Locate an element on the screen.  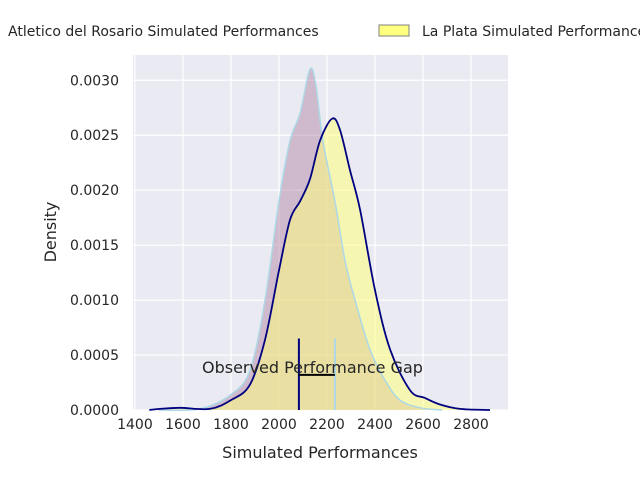
y-axis-label: Density is located at coordinates (50, 232).